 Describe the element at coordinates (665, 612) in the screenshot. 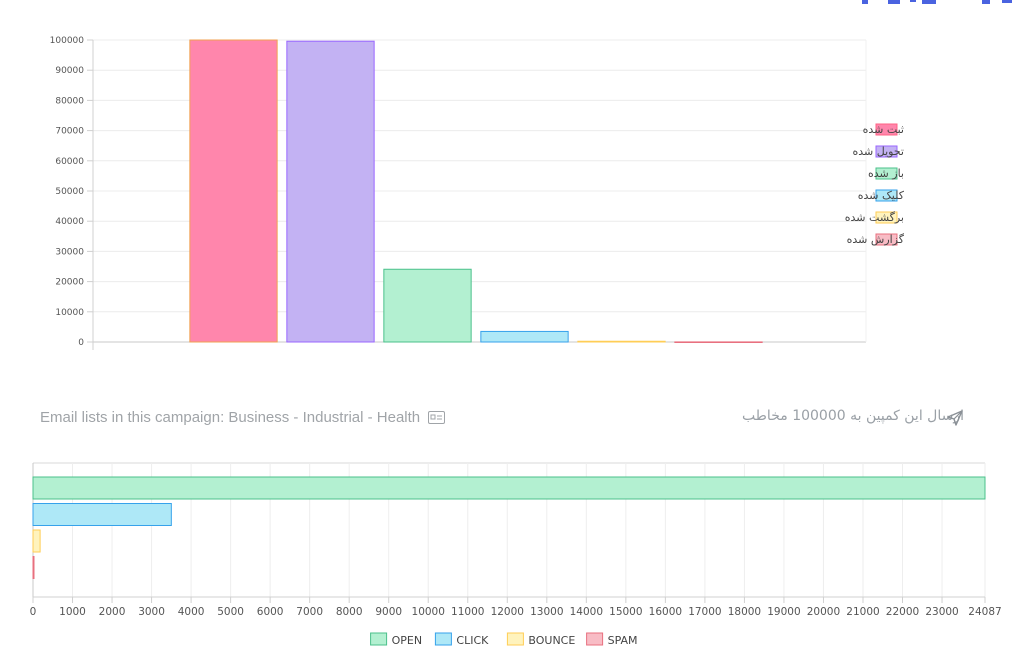

I see `x-tick-label: 16000` at that location.